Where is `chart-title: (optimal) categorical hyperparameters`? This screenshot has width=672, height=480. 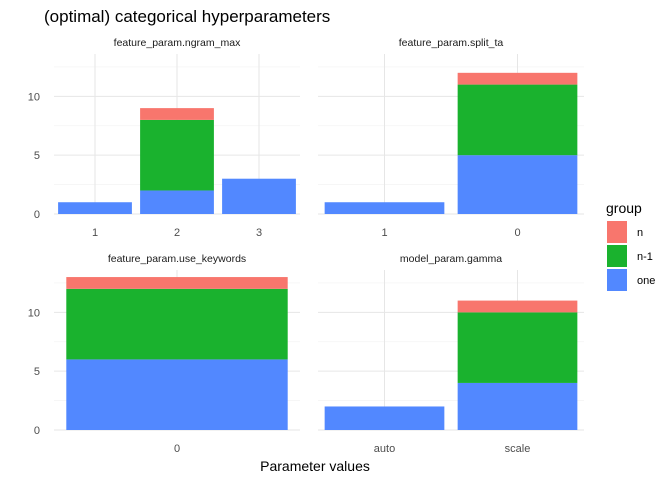
chart-title: (optimal) categorical hyperparameters is located at coordinates (187, 16).